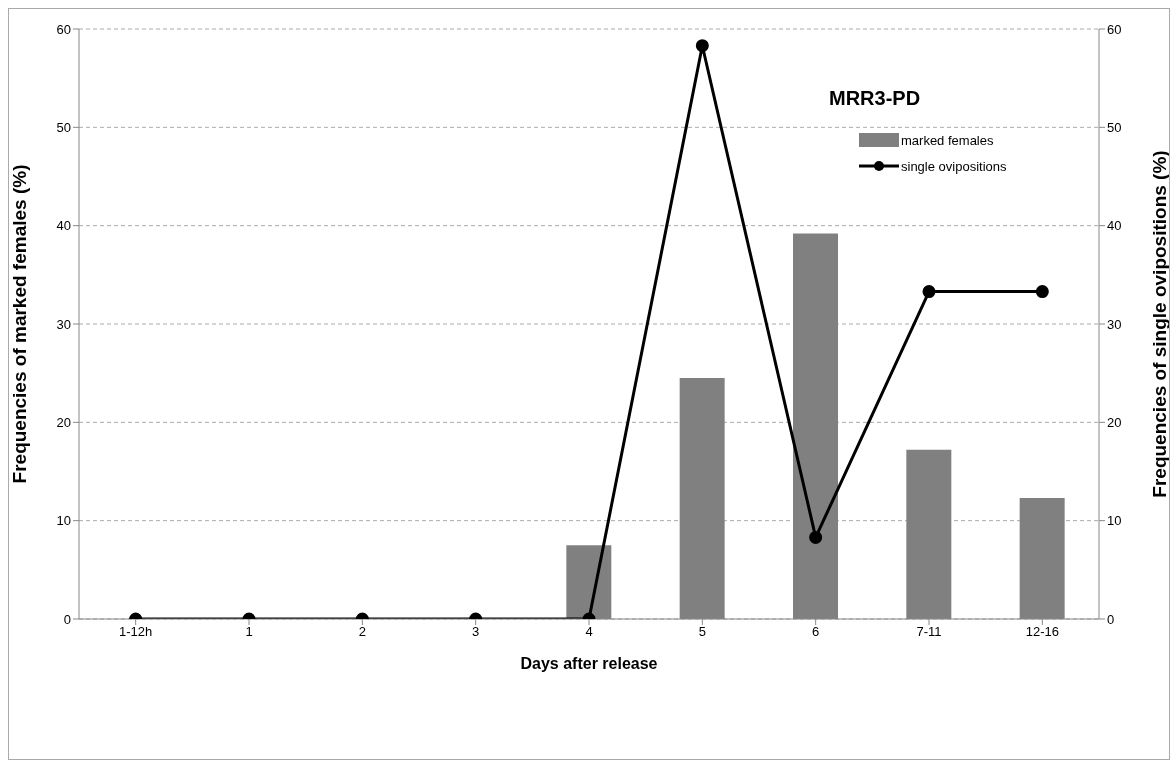  I want to click on x-tick-label: 7-11, so click(929, 632).